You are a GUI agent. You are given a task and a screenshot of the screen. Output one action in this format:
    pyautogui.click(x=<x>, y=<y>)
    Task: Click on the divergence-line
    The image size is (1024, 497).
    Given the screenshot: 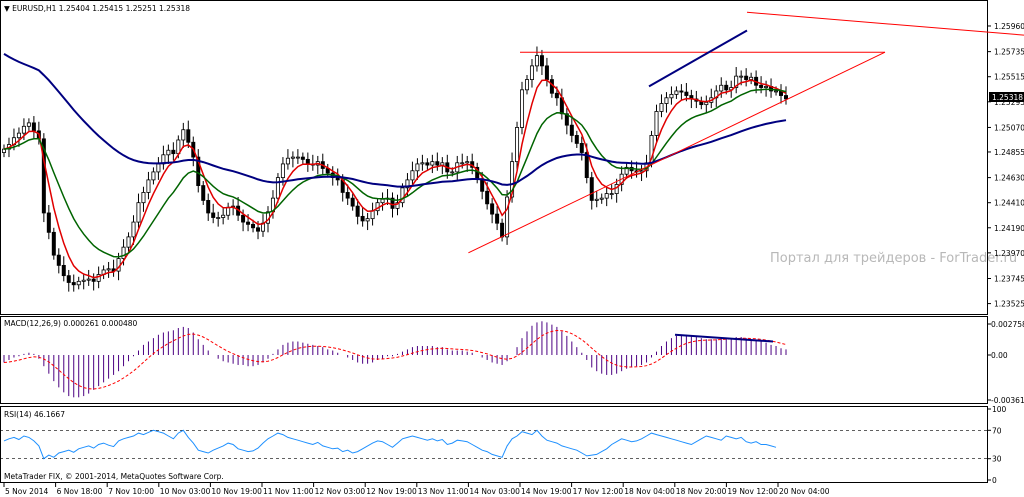 What is the action you would take?
    pyautogui.click(x=698, y=58)
    